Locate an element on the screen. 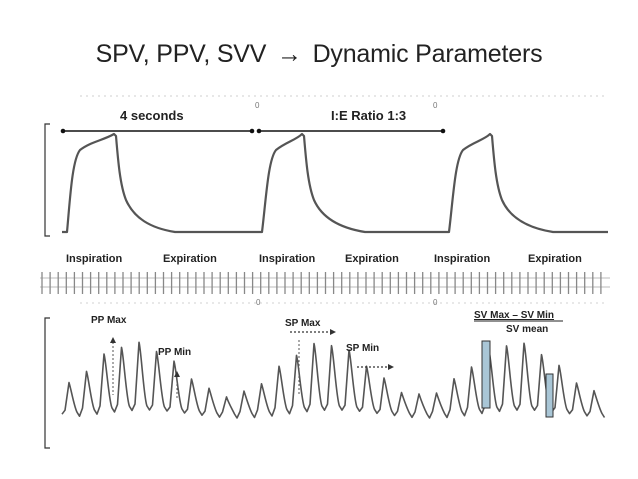 The height and width of the screenshot is (479, 638). time-ruler is located at coordinates (325, 283).